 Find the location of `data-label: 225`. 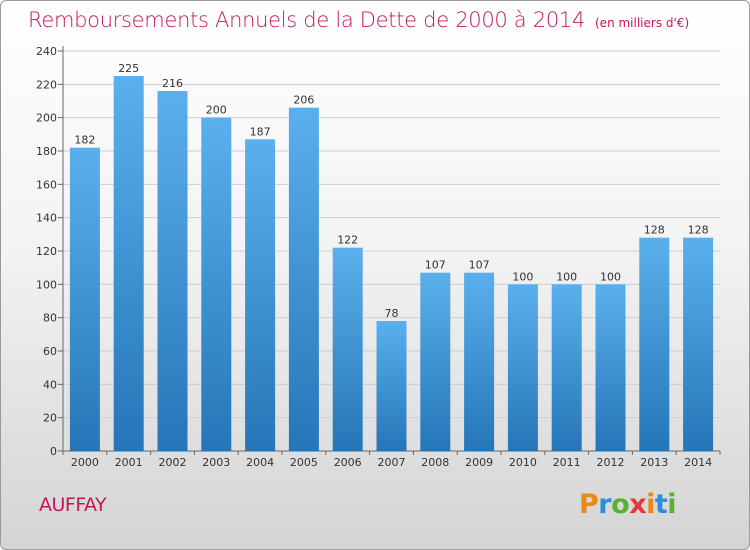

data-label: 225 is located at coordinates (128, 68).